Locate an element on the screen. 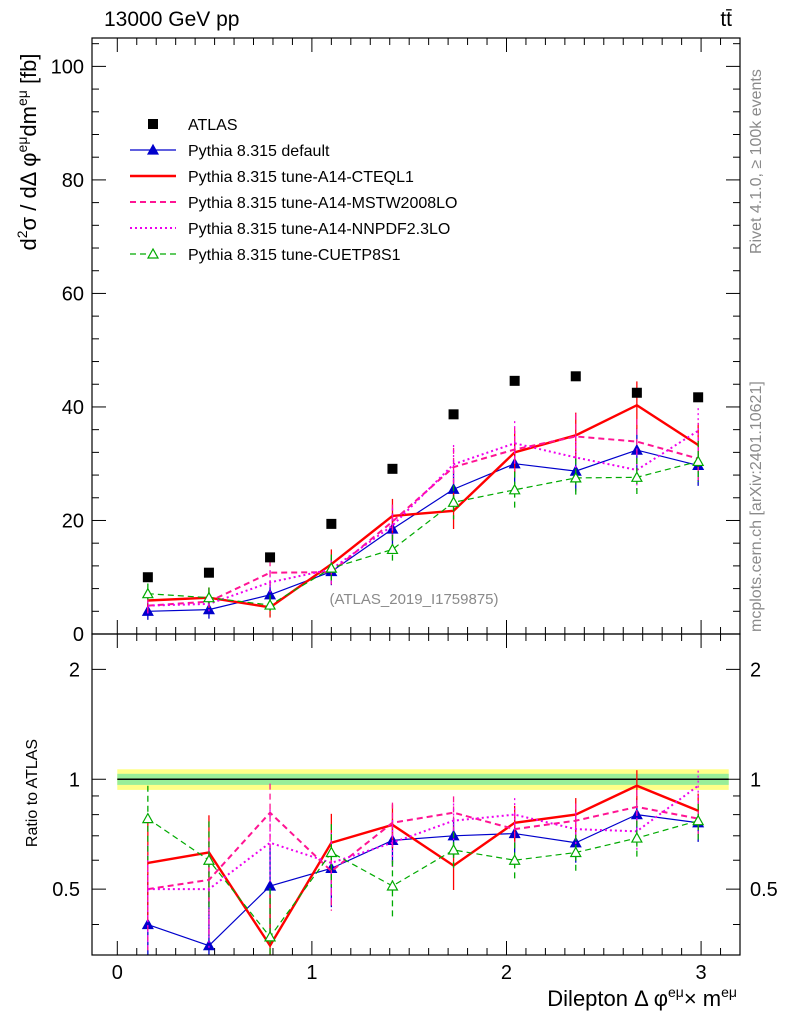 The height and width of the screenshot is (1024, 786). x-tick-label: 2 is located at coordinates (506, 973).